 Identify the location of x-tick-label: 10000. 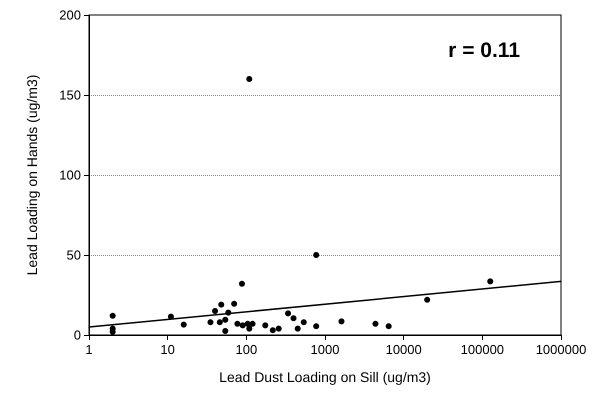
(404, 349).